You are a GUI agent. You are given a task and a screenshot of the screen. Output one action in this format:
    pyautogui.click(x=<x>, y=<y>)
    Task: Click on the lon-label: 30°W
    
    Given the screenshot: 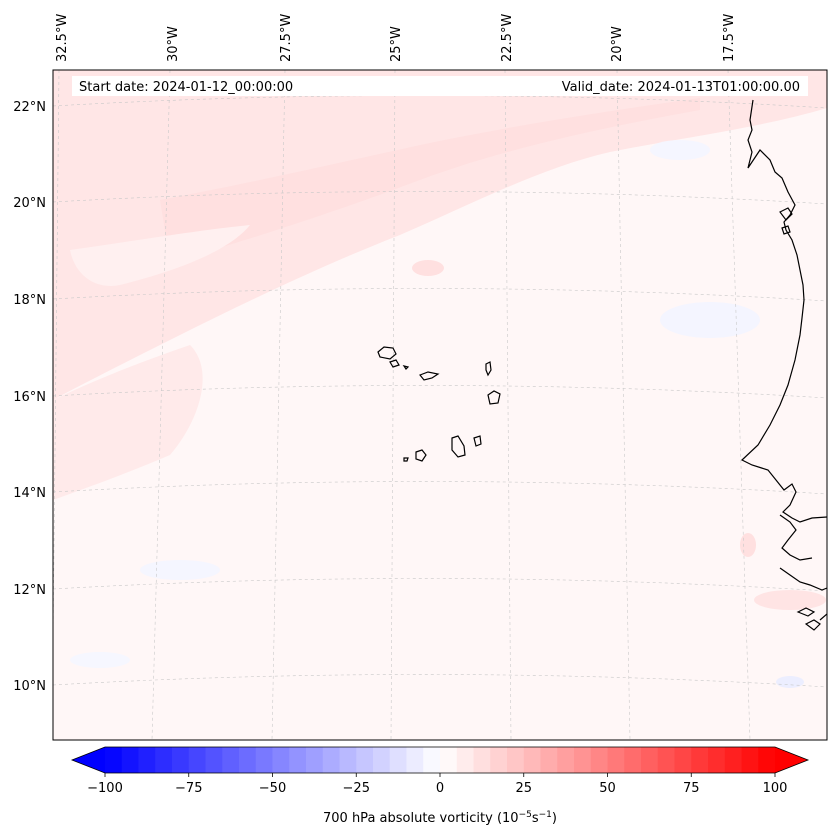 What is the action you would take?
    pyautogui.click(x=173, y=44)
    